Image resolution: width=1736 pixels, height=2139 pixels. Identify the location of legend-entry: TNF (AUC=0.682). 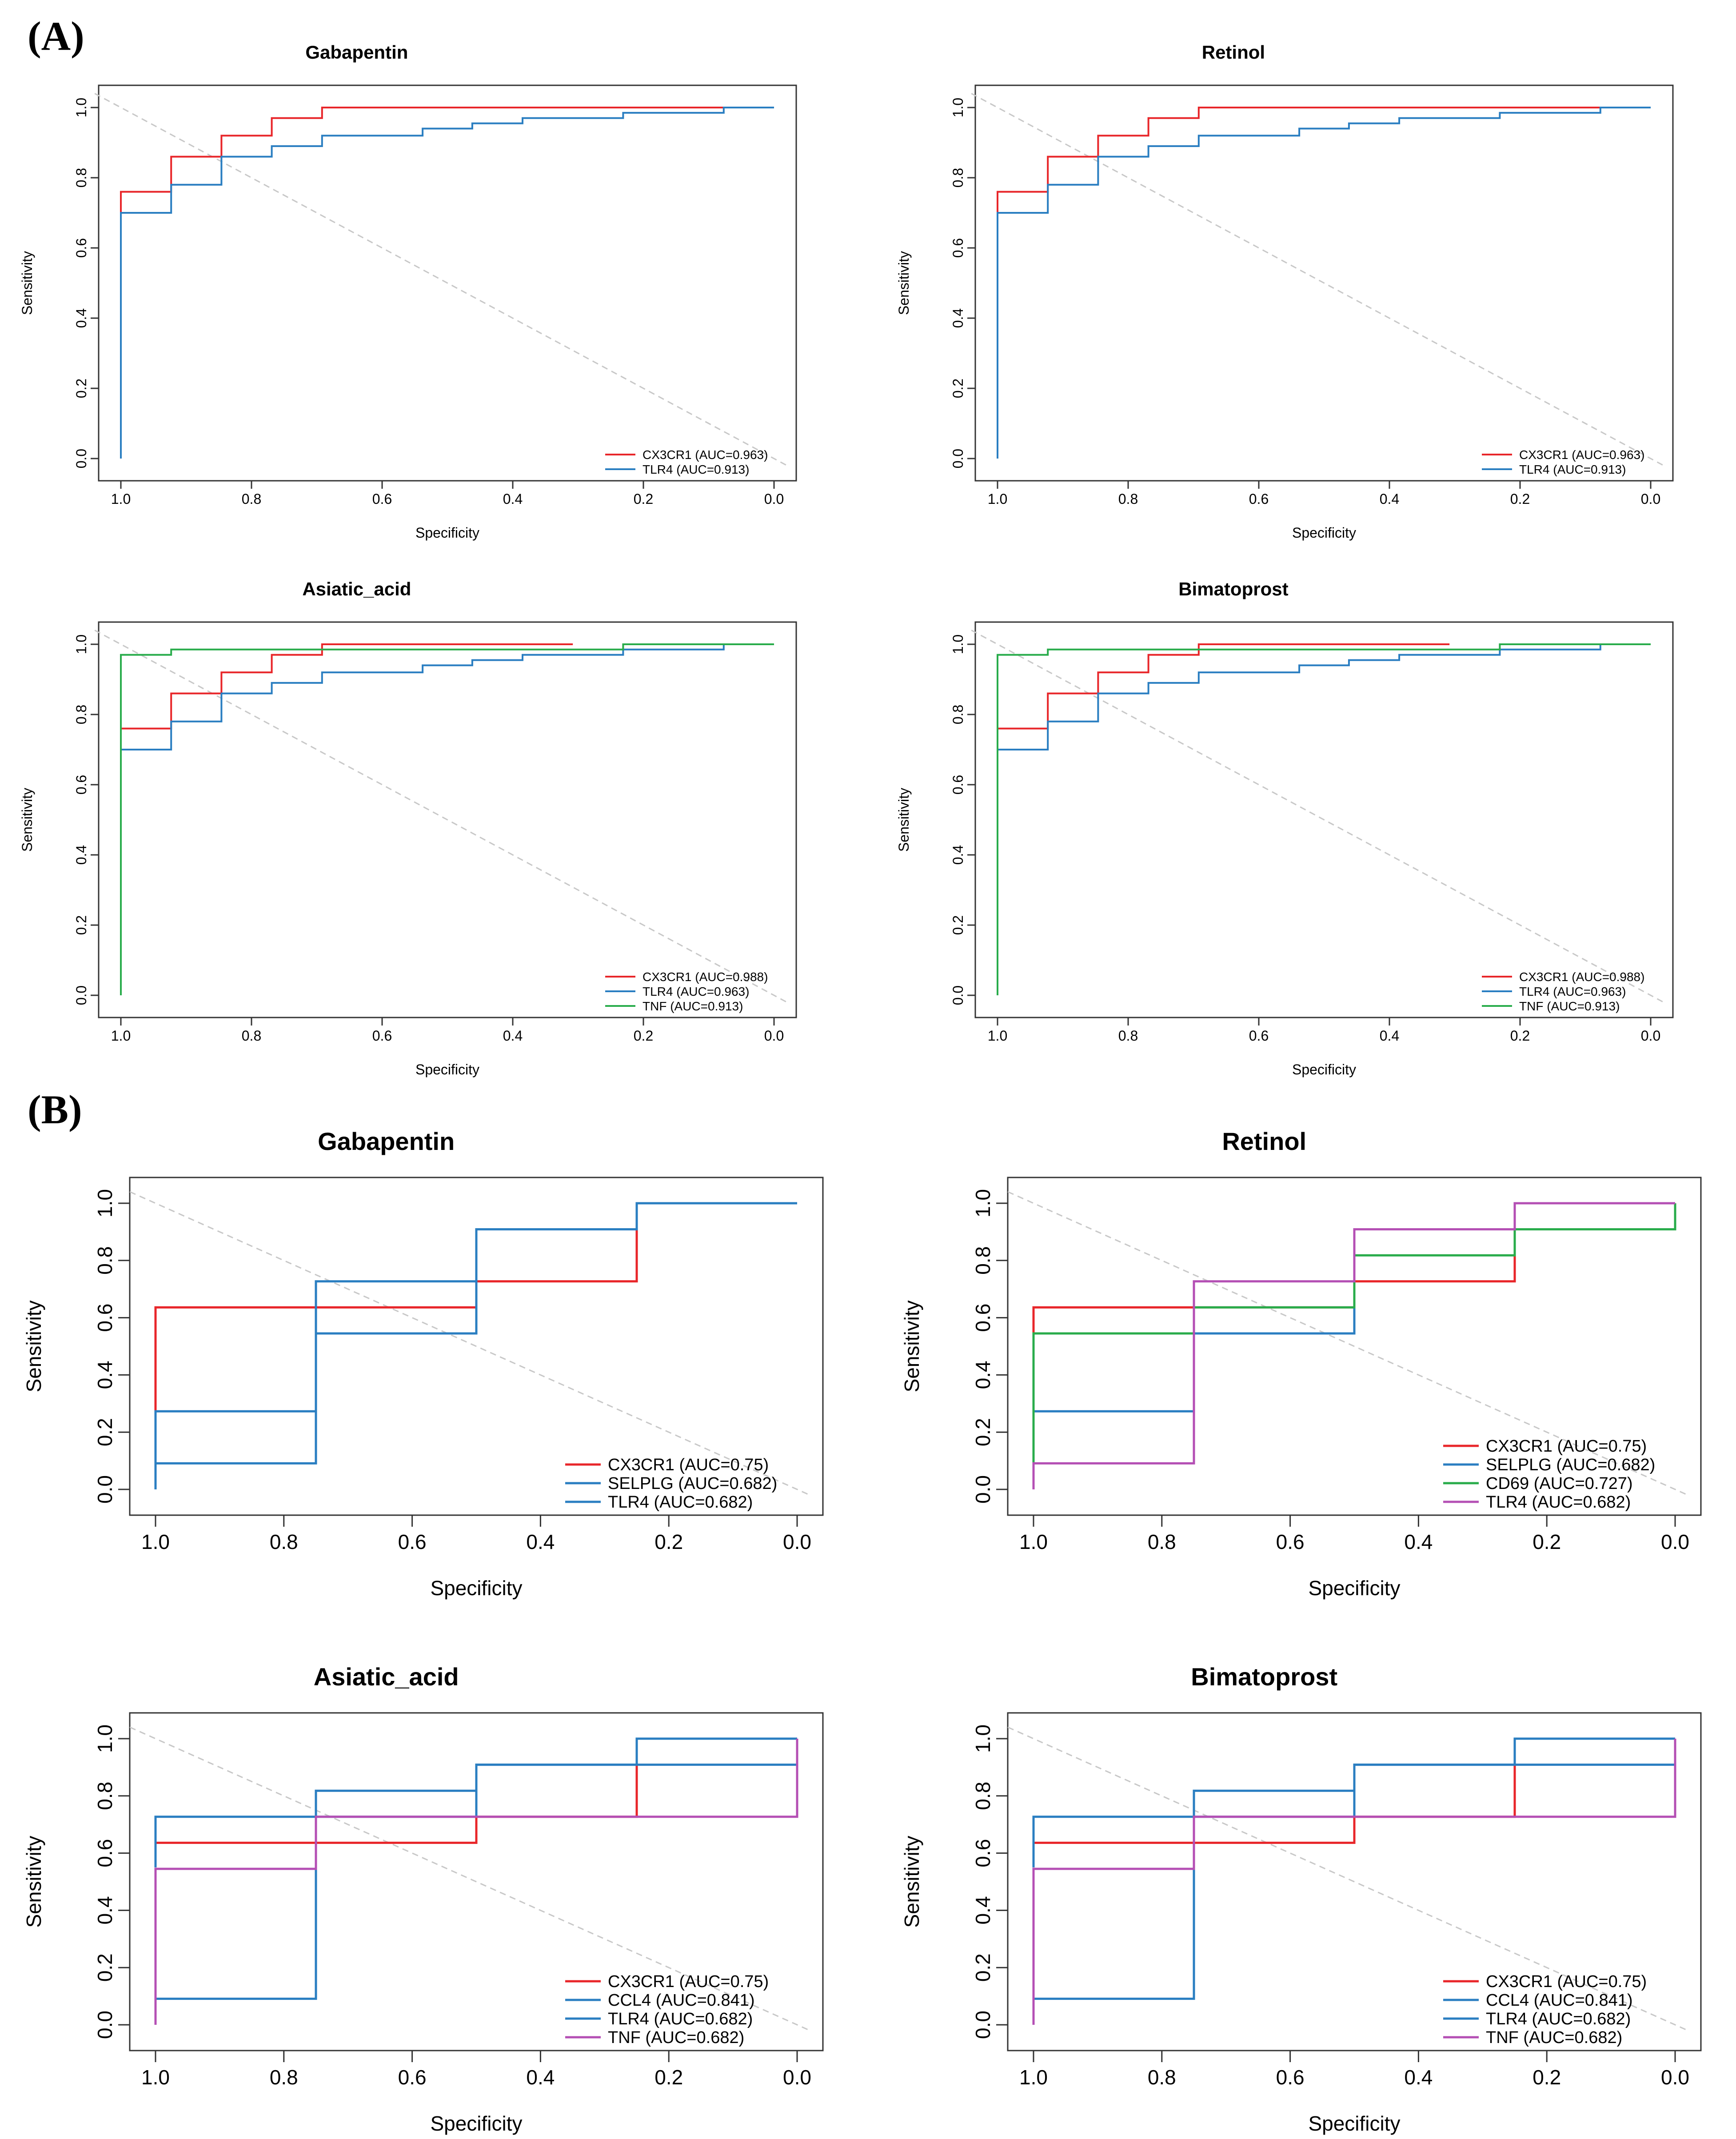
(1554, 2038).